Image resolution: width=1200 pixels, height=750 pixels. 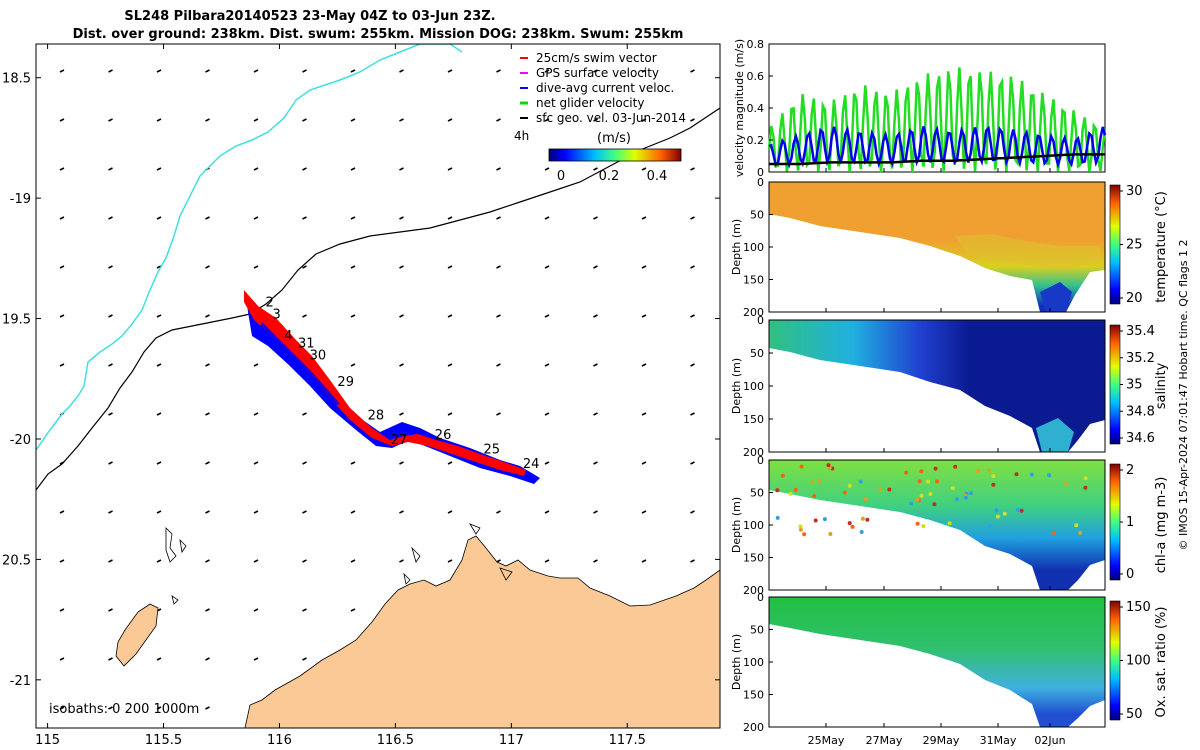 I want to click on cbar-tick-label: 100, so click(x=1138, y=661).